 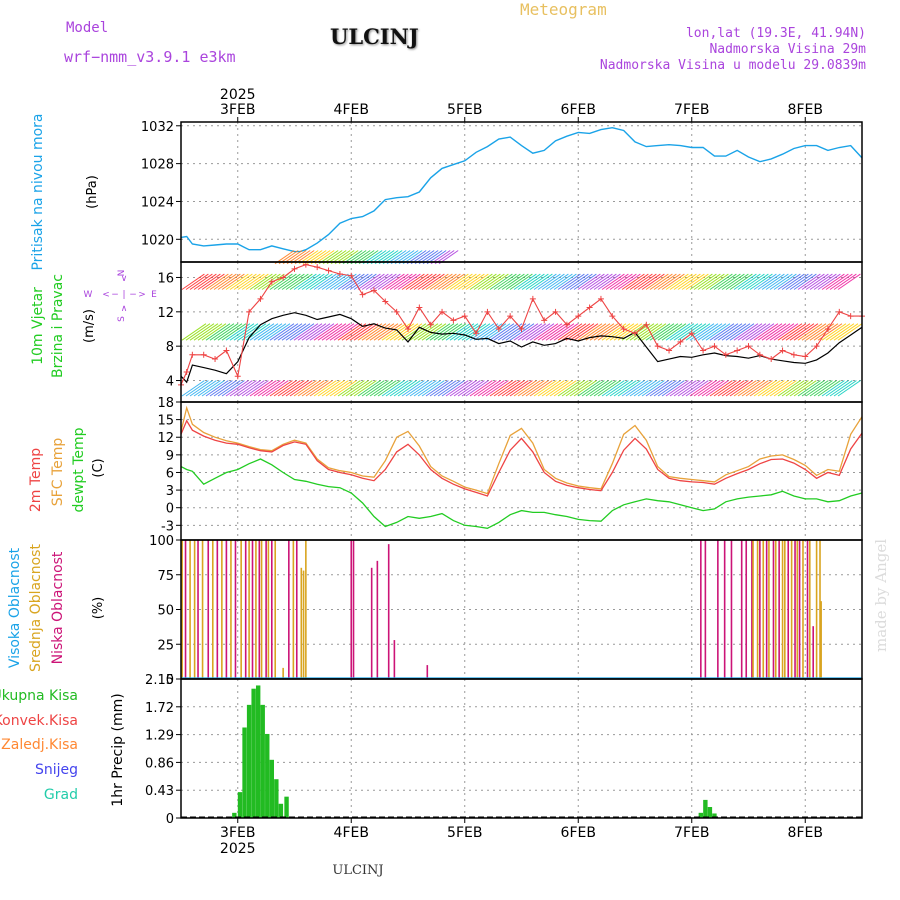 What do you see at coordinates (165, 278) in the screenshot?
I see `y-tick-label: 16` at bounding box center [165, 278].